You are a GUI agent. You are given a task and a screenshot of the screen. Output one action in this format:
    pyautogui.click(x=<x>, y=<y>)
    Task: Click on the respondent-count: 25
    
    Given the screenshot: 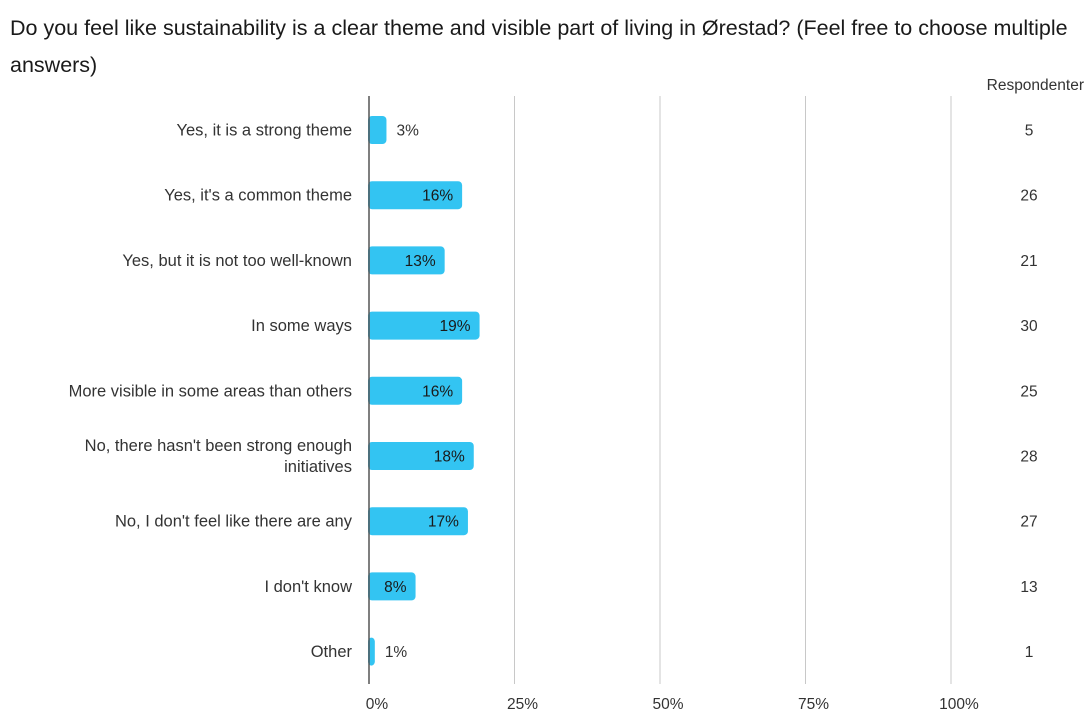 What is the action you would take?
    pyautogui.click(x=1028, y=391)
    